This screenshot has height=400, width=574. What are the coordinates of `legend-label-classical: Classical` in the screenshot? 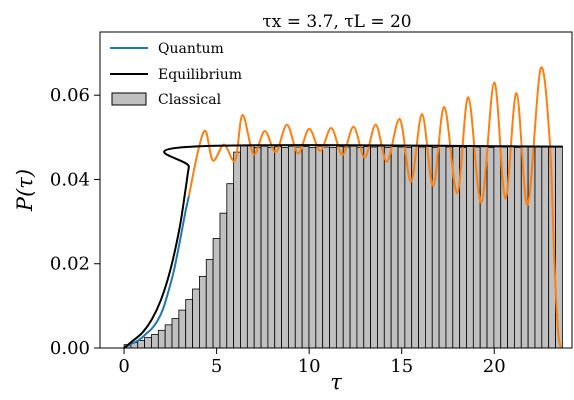 It's located at (190, 100).